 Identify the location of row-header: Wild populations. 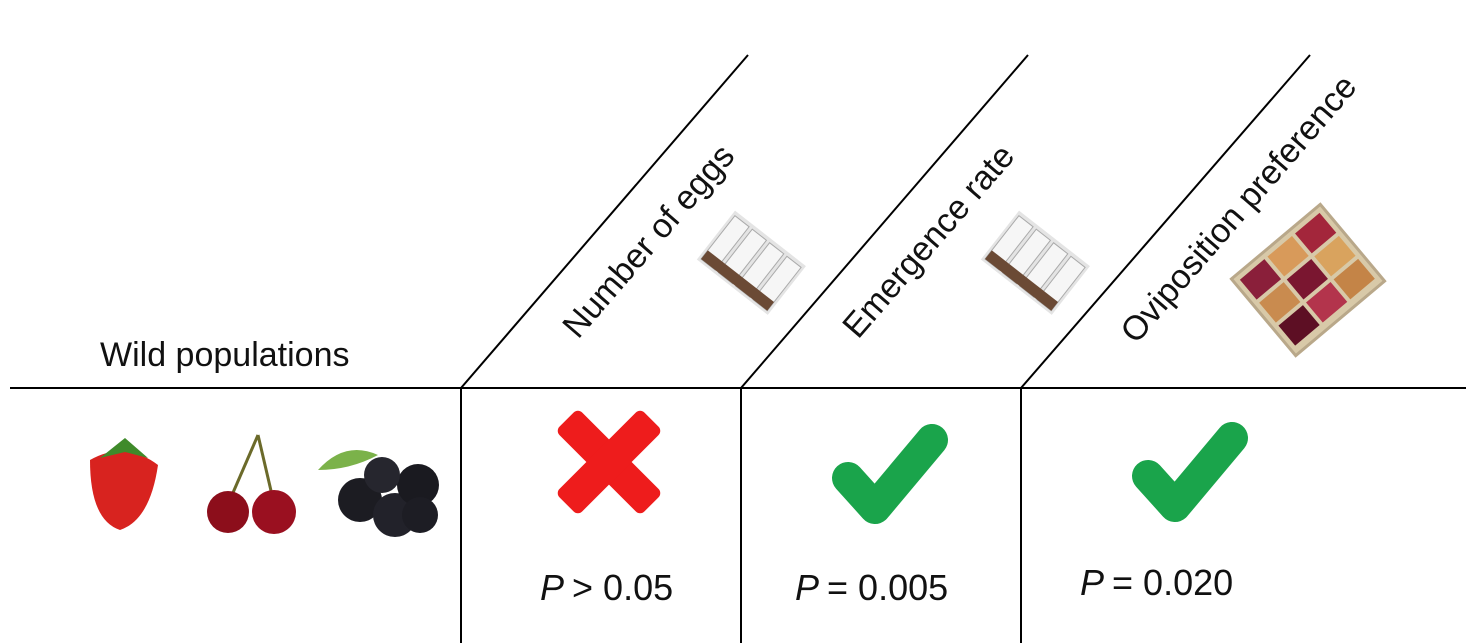
(224, 355).